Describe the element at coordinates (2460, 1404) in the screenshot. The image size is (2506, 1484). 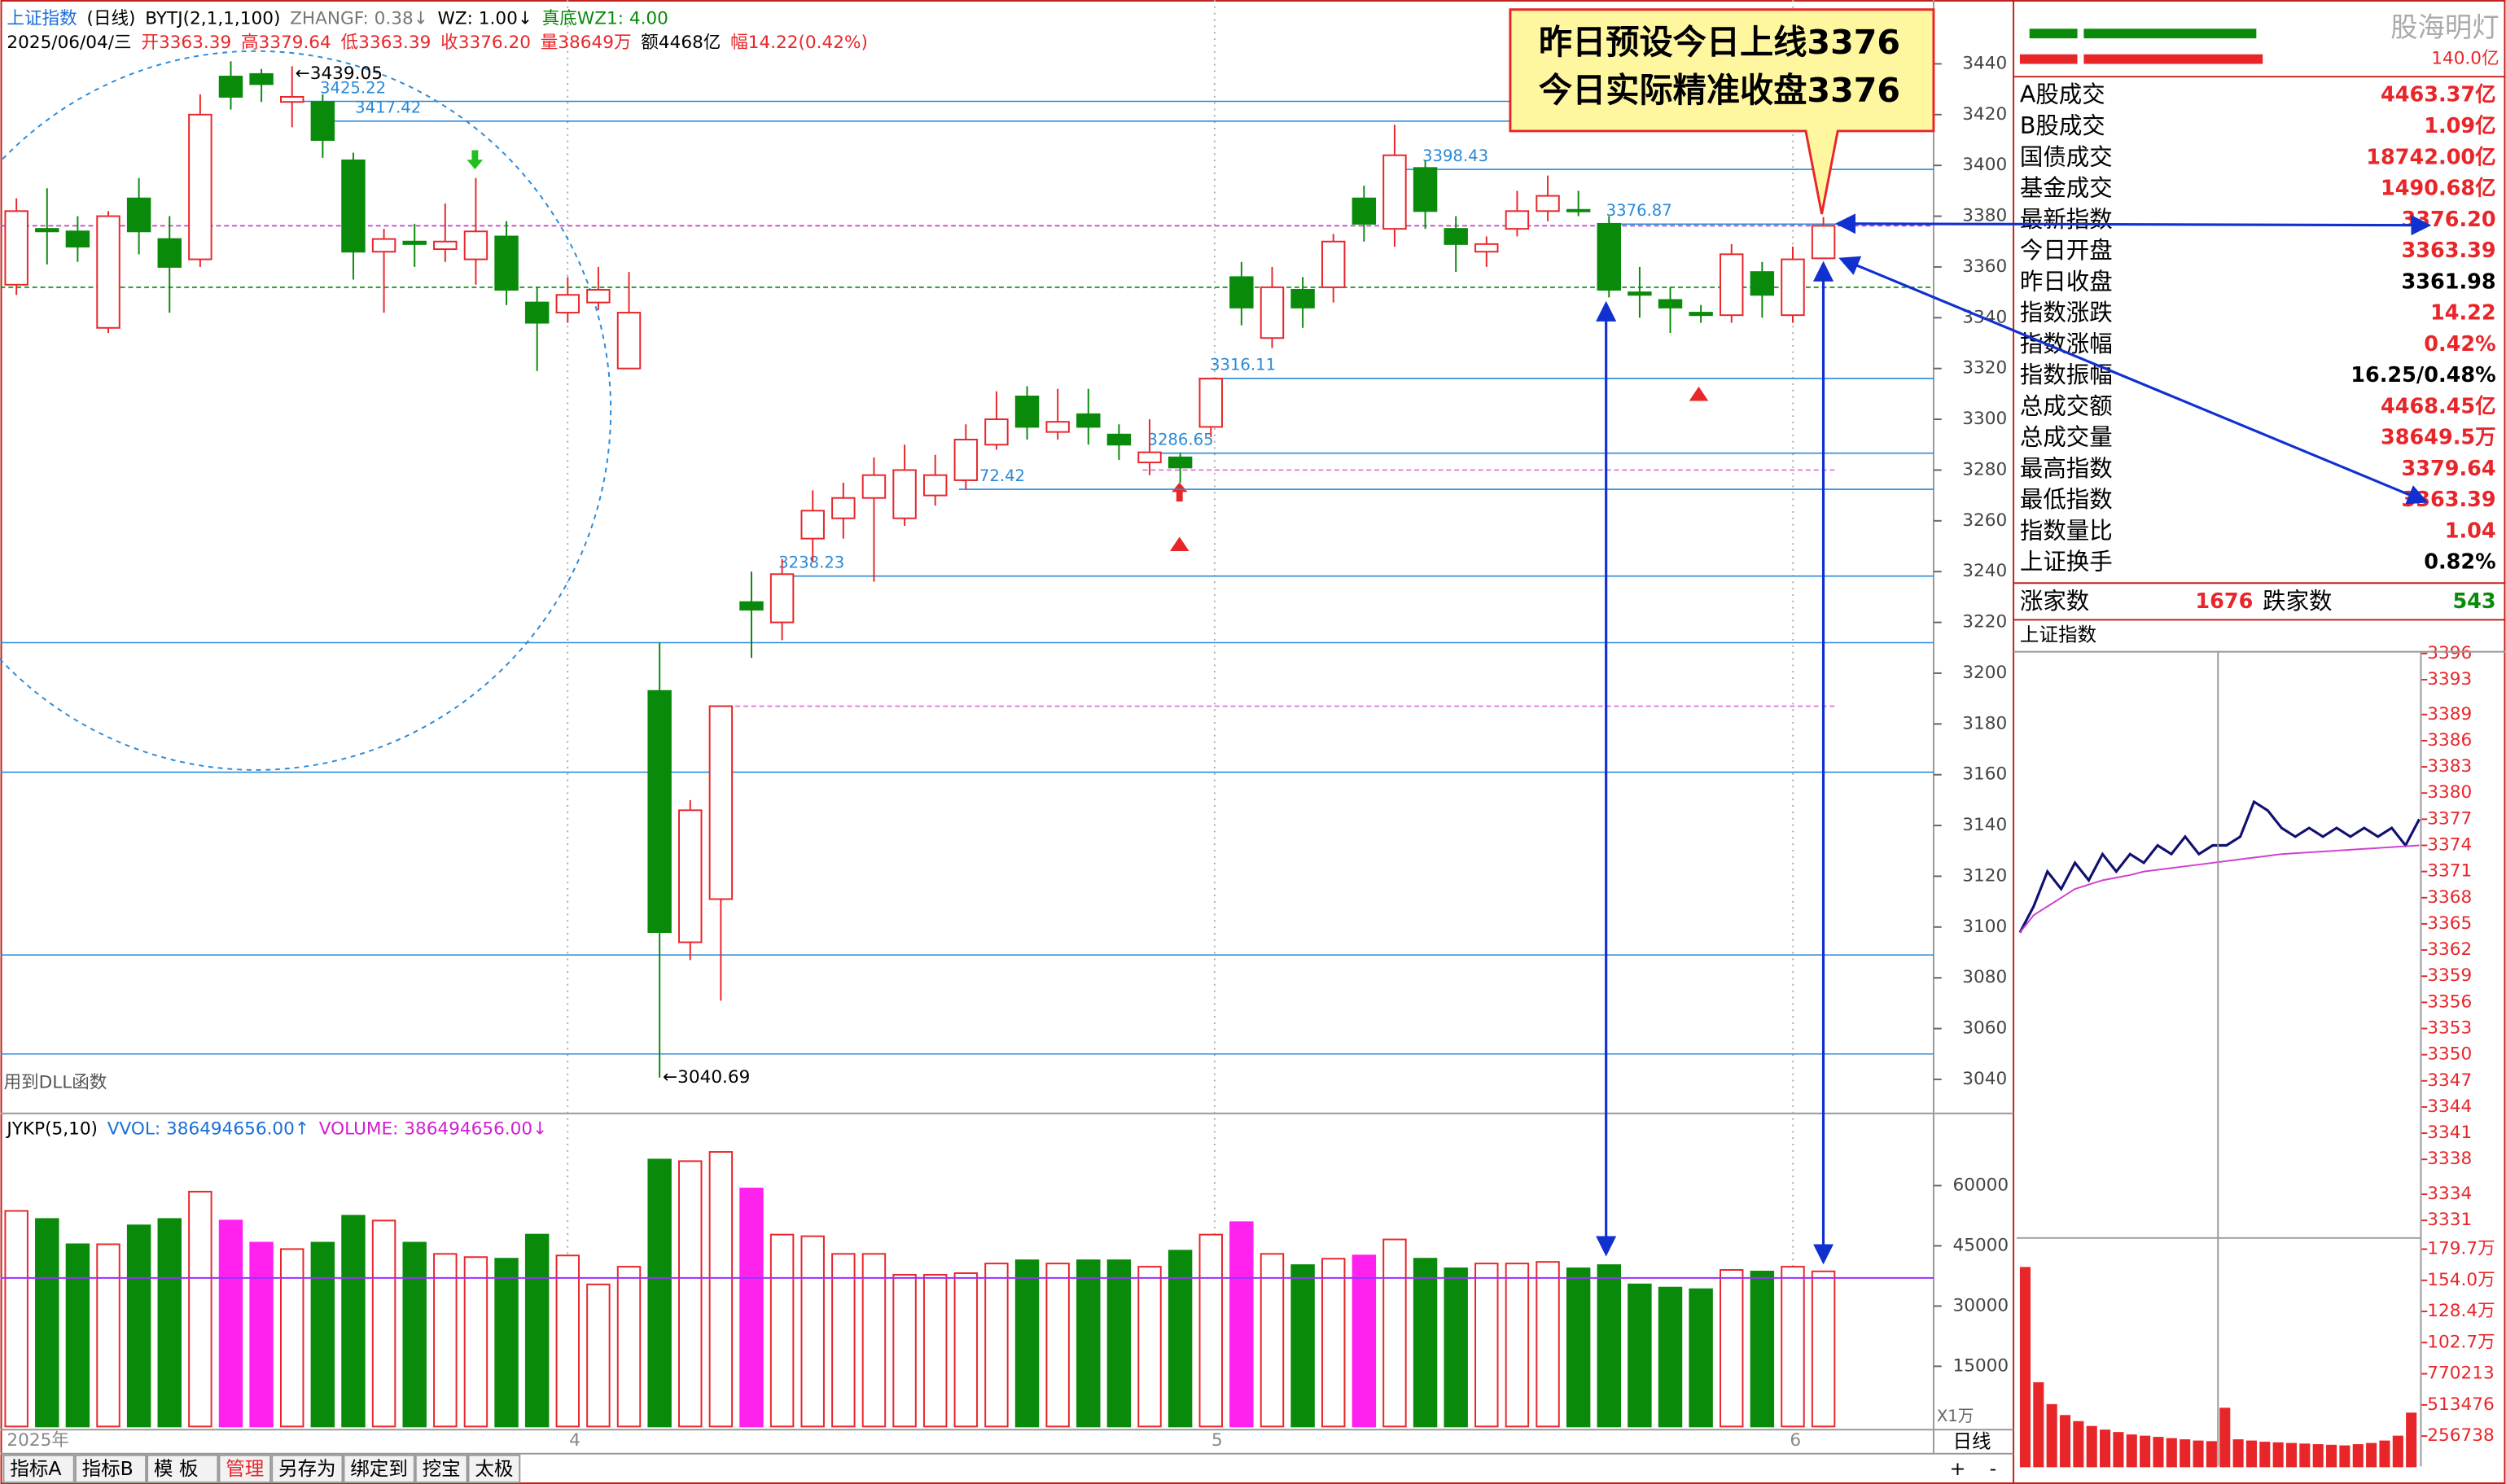
I see `y-tick-label: 513476` at that location.